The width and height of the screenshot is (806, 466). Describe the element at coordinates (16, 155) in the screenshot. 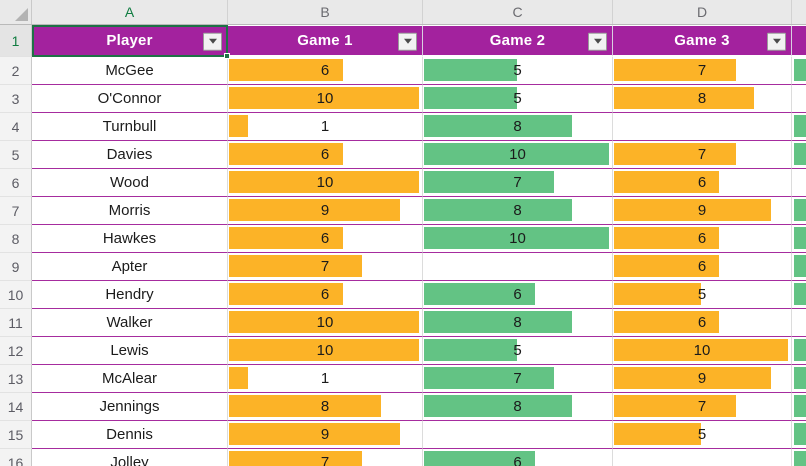

I see `row-header: 5` at that location.